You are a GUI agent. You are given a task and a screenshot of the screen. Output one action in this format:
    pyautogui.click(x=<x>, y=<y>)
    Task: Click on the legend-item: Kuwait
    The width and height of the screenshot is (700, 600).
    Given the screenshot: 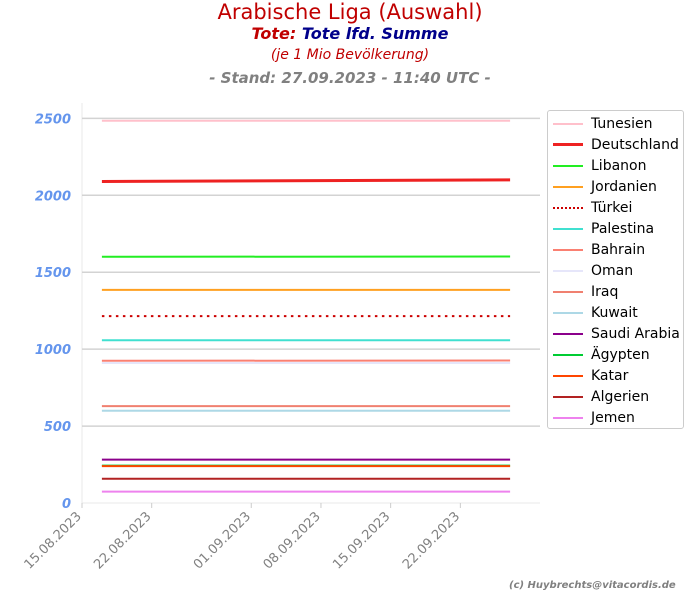 What is the action you would take?
    pyautogui.click(x=615, y=312)
    